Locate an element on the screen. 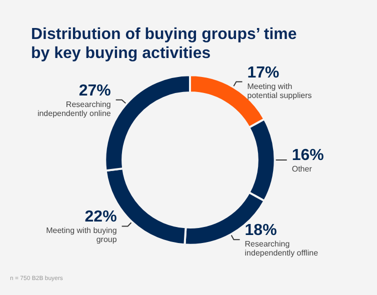 The image size is (377, 295). slice-label: Researching independently offline is located at coordinates (281, 249).